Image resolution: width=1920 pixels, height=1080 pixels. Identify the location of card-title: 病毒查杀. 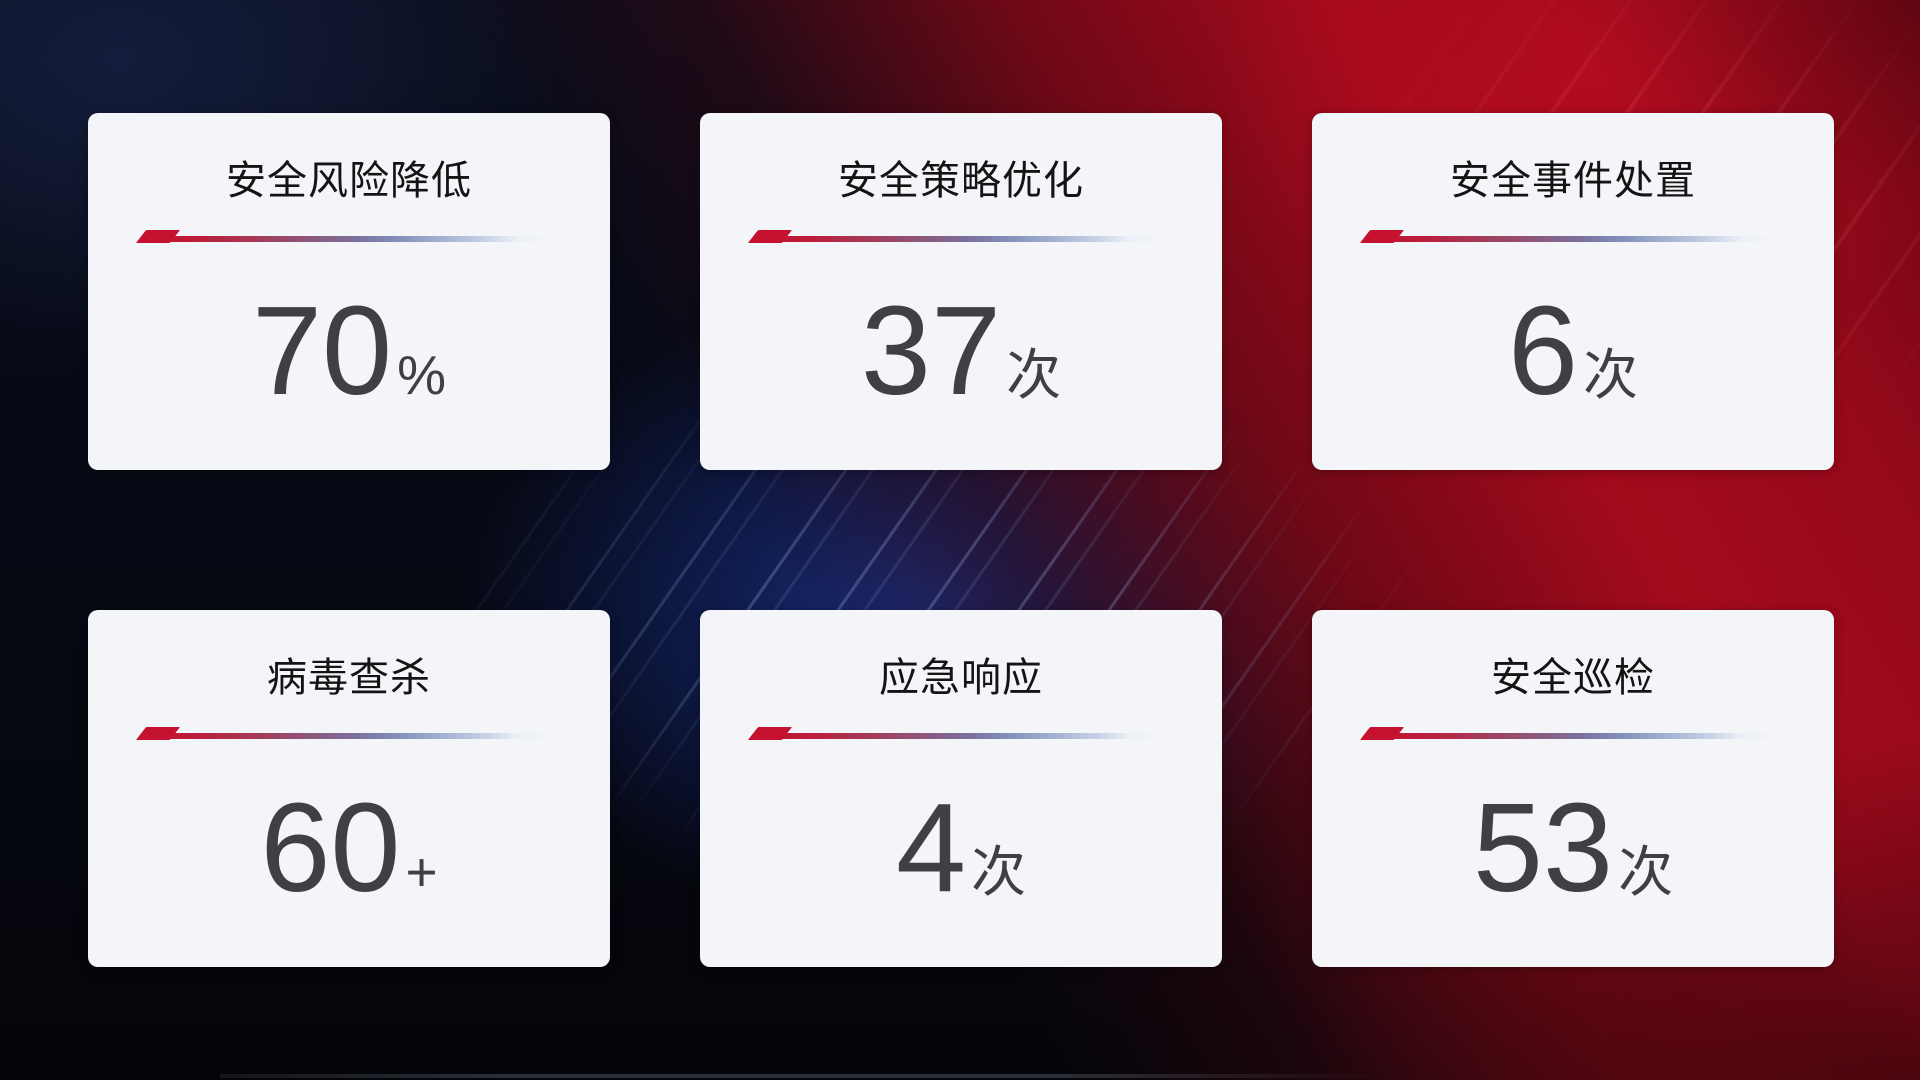
(349, 678).